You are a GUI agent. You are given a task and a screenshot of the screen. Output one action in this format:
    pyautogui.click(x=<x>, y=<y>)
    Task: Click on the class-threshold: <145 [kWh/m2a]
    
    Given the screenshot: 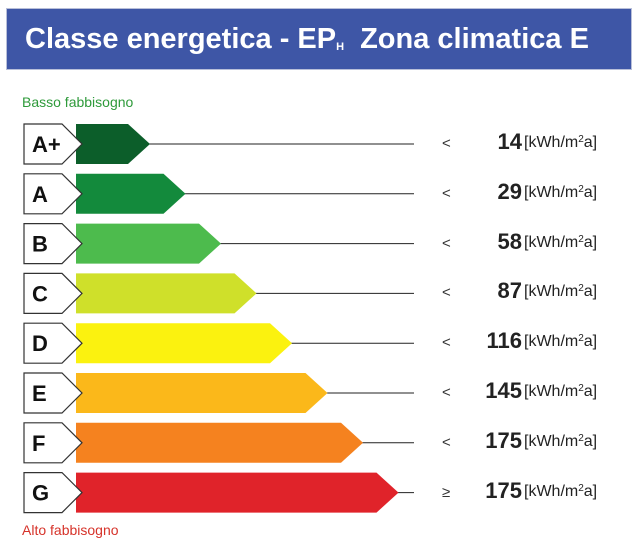 What is the action you would take?
    pyautogui.click(x=520, y=393)
    